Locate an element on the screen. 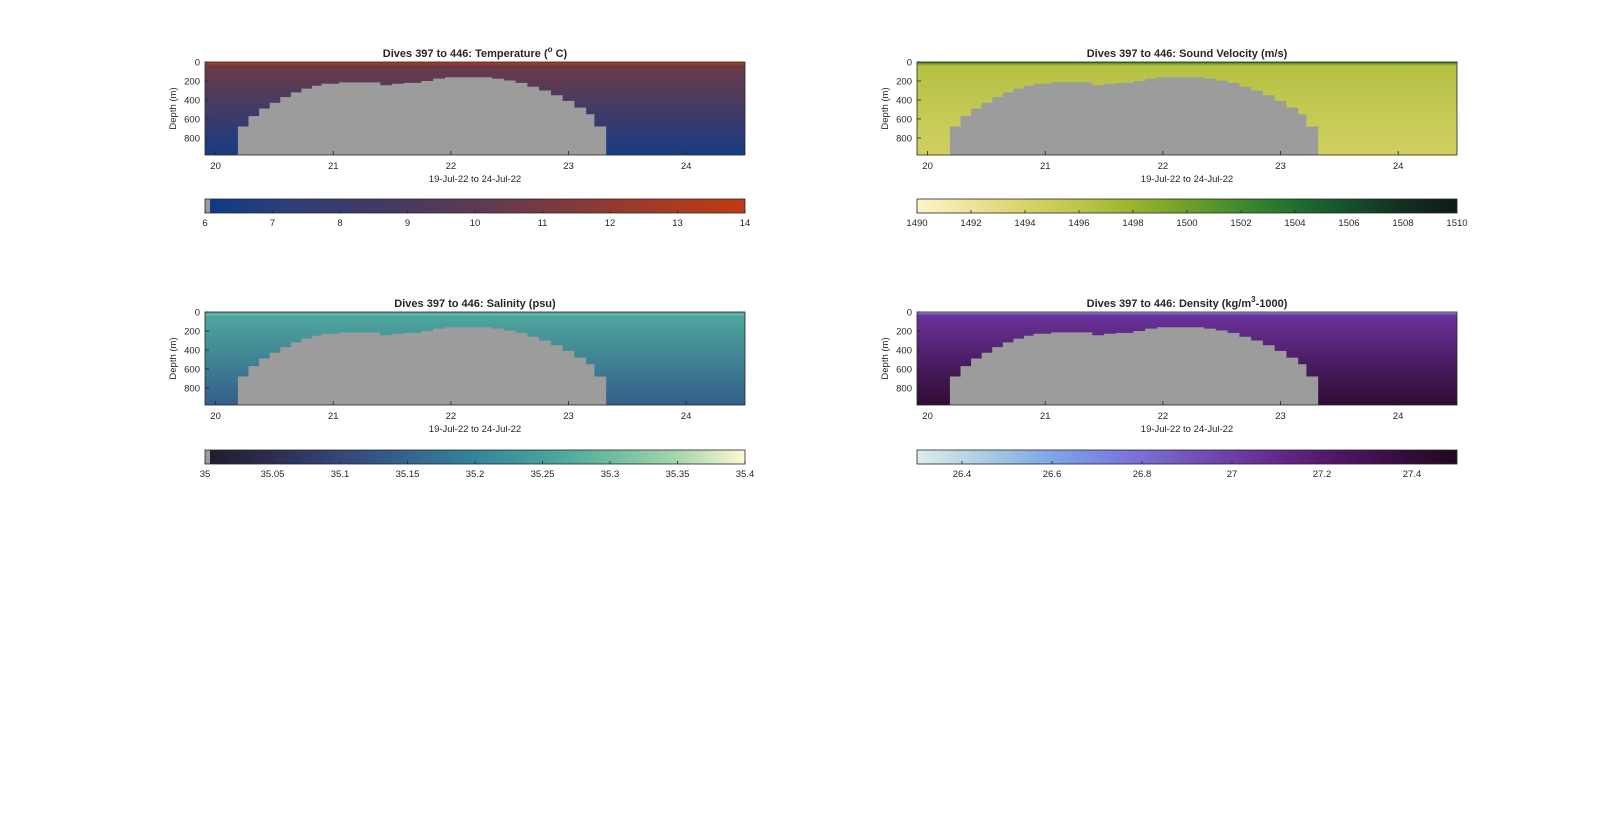  colorbar-tick-label: 35.2 is located at coordinates (475, 474).